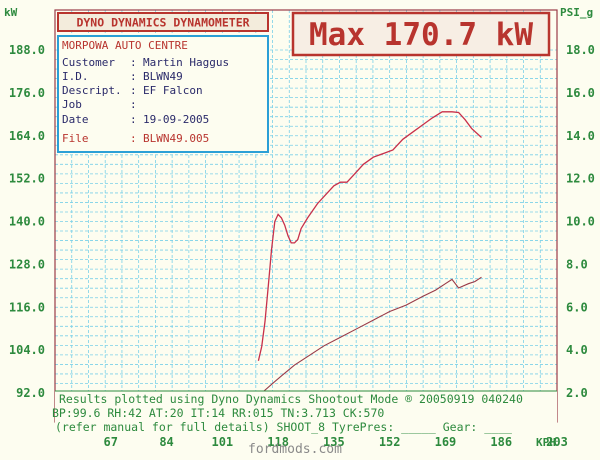  What do you see at coordinates (122, 76) in the screenshot?
I see `info-row: I.D. : BLWN49` at bounding box center [122, 76].